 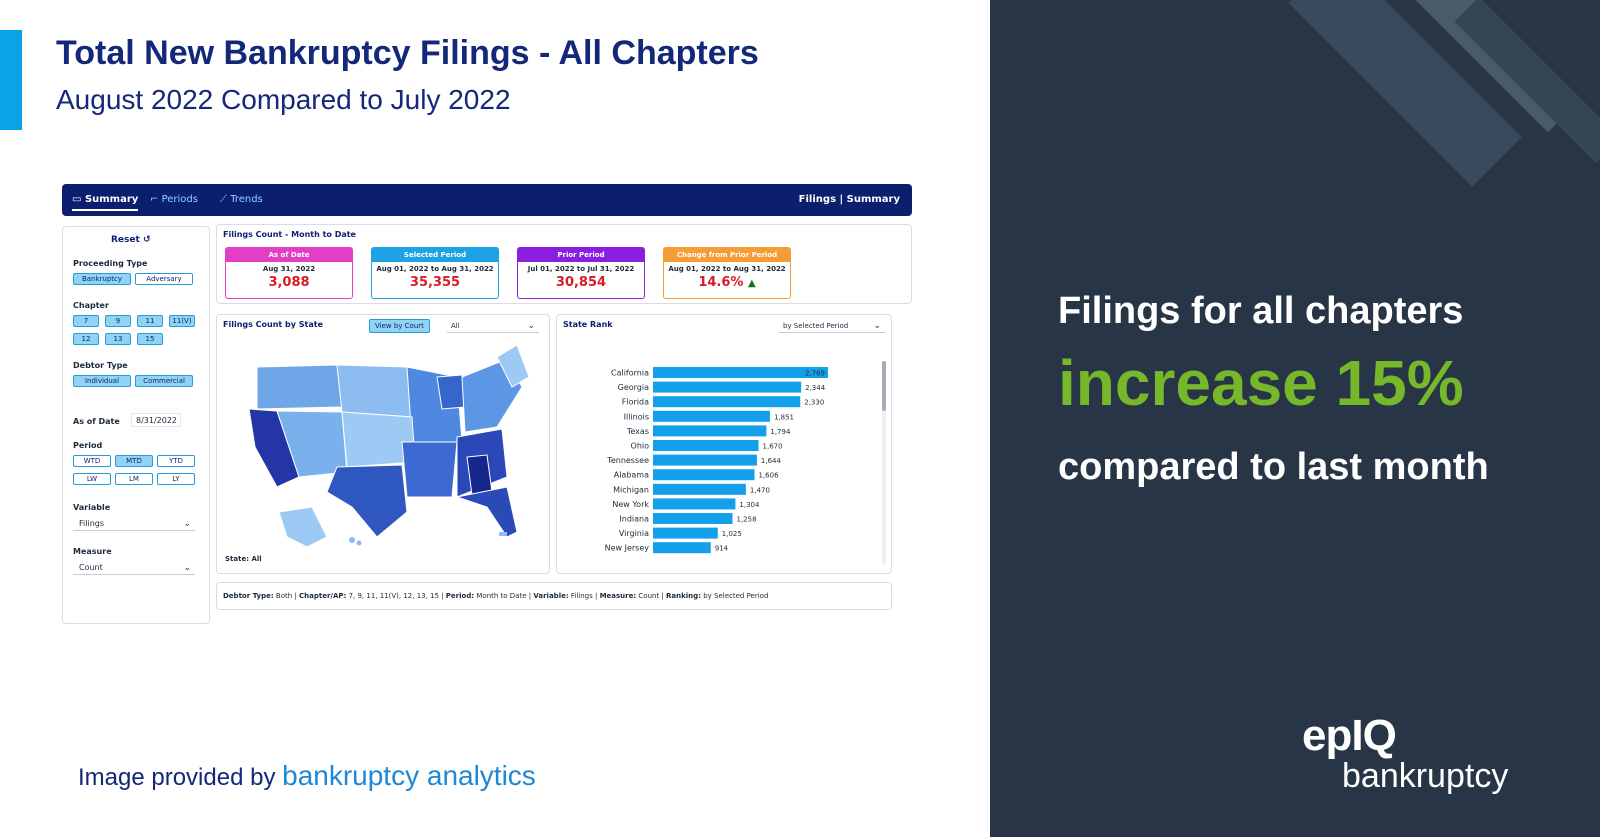 What do you see at coordinates (727, 255) in the screenshot?
I see `kpi-header: Change from Prior Period` at bounding box center [727, 255].